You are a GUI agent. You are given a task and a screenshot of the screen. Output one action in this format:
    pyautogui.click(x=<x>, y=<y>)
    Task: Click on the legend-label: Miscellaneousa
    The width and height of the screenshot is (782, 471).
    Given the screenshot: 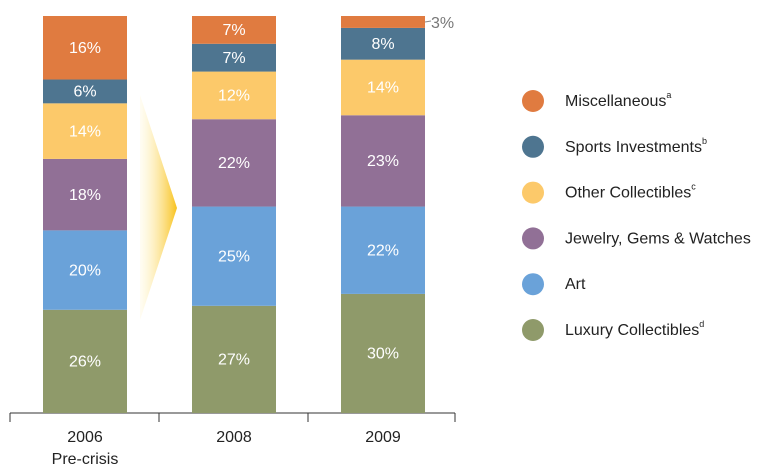 What is the action you would take?
    pyautogui.click(x=618, y=100)
    